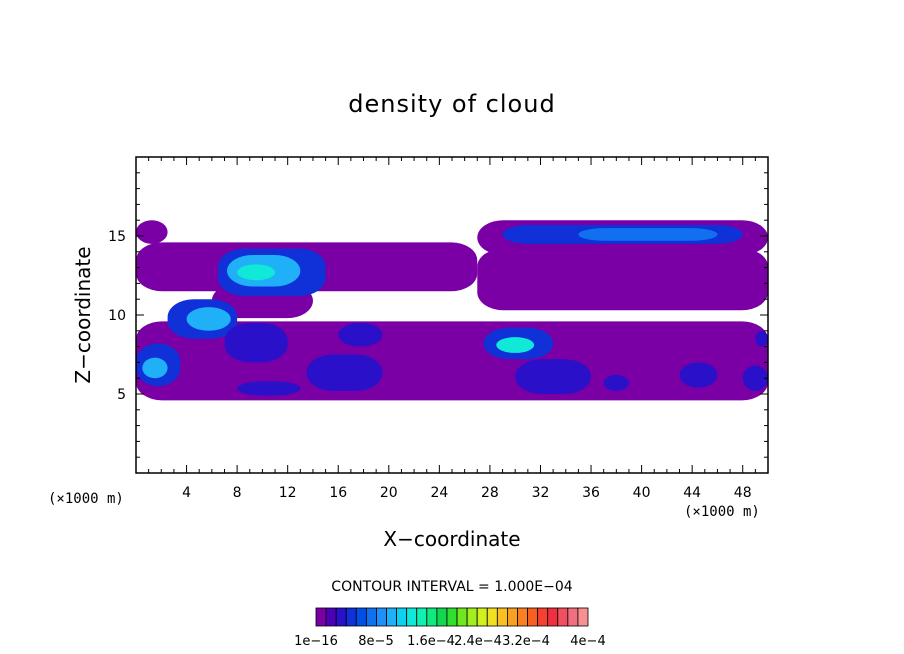  I want to click on chart-title: density of cloud, so click(451, 104).